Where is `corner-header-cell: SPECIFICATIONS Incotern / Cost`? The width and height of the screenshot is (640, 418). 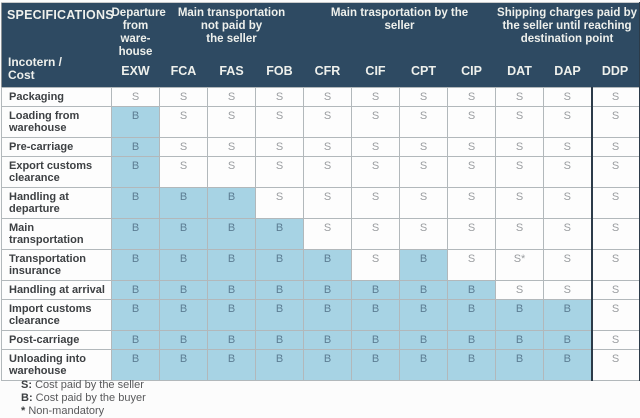
corner-header-cell: SPECIFICATIONS Incotern / Cost is located at coordinates (57, 44).